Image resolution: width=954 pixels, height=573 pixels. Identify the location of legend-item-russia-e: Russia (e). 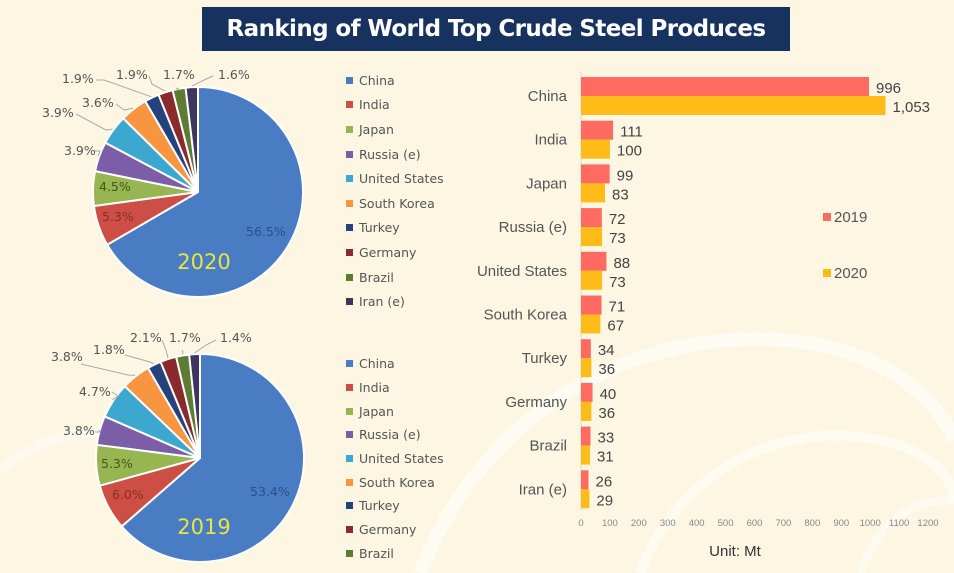
(395, 154).